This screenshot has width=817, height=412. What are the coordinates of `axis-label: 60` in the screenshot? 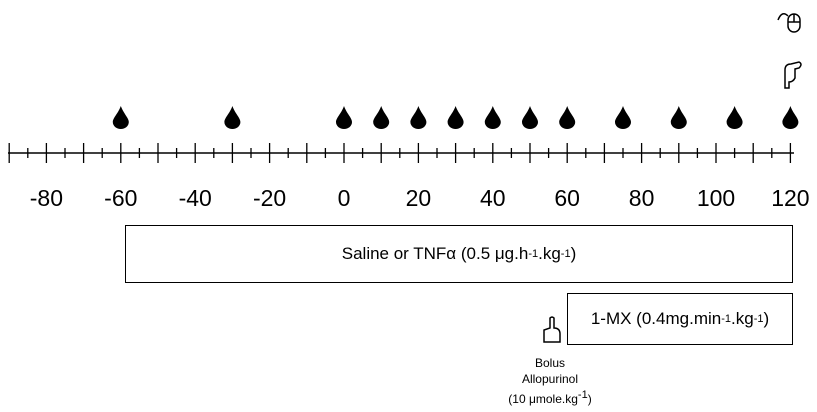 It's located at (567, 198).